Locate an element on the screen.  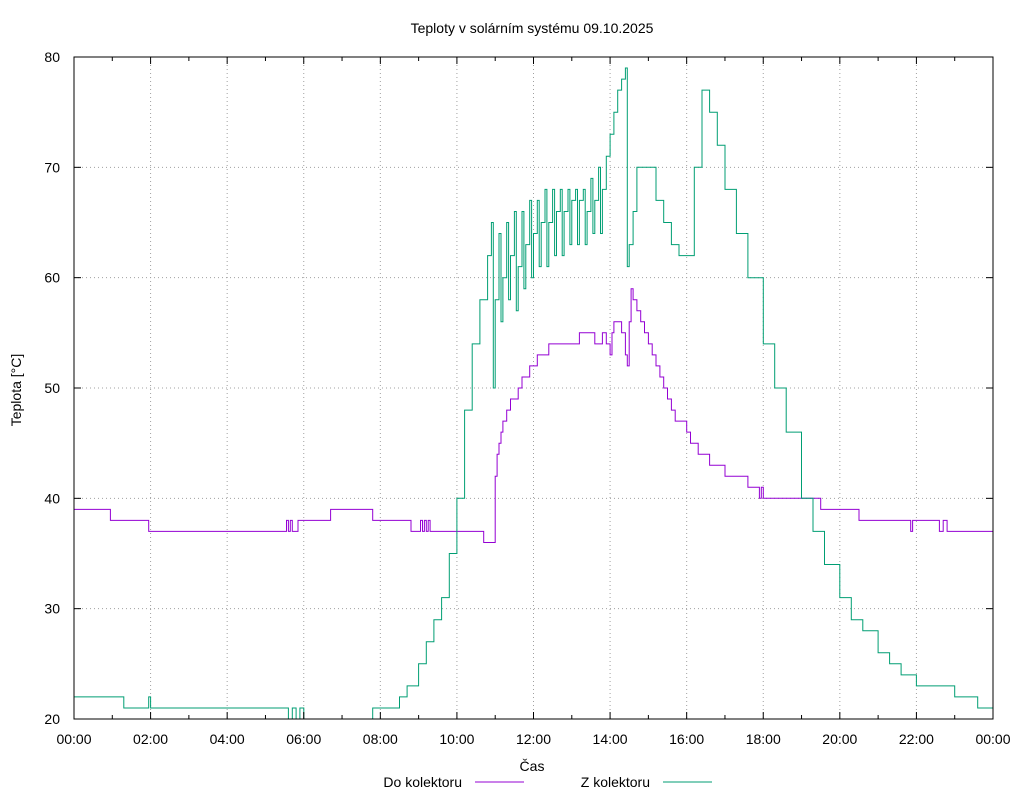
y-tick-label: 70 is located at coordinates (52, 167).